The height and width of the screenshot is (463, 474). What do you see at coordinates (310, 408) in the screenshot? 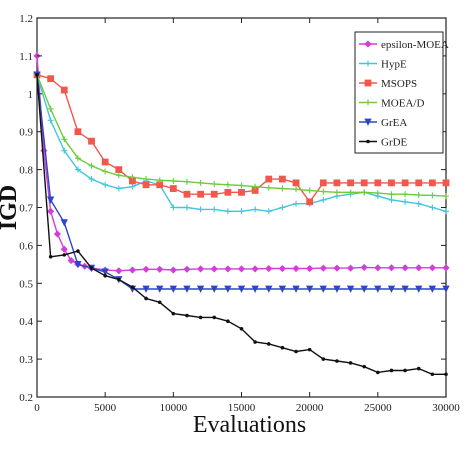
I see `x-tick-label: 20000` at bounding box center [310, 408].